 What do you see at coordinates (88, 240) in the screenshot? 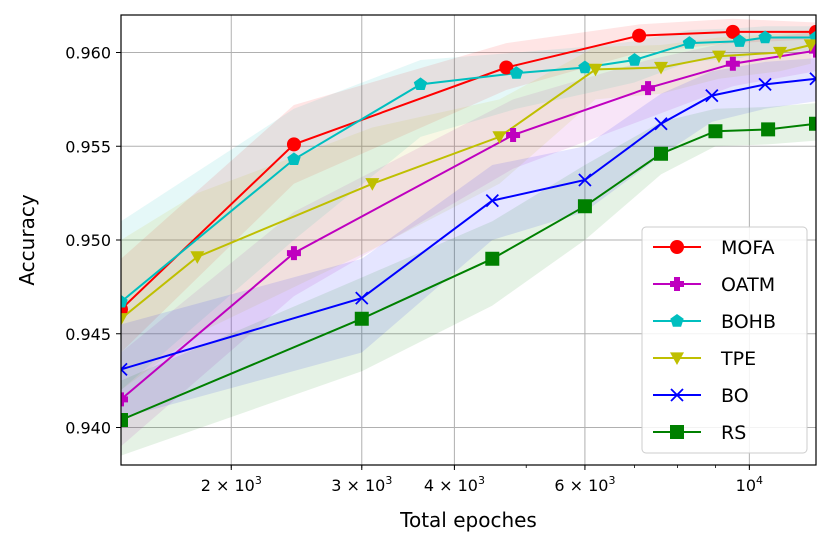
I see `y-tick-label: 0.950` at bounding box center [88, 240].